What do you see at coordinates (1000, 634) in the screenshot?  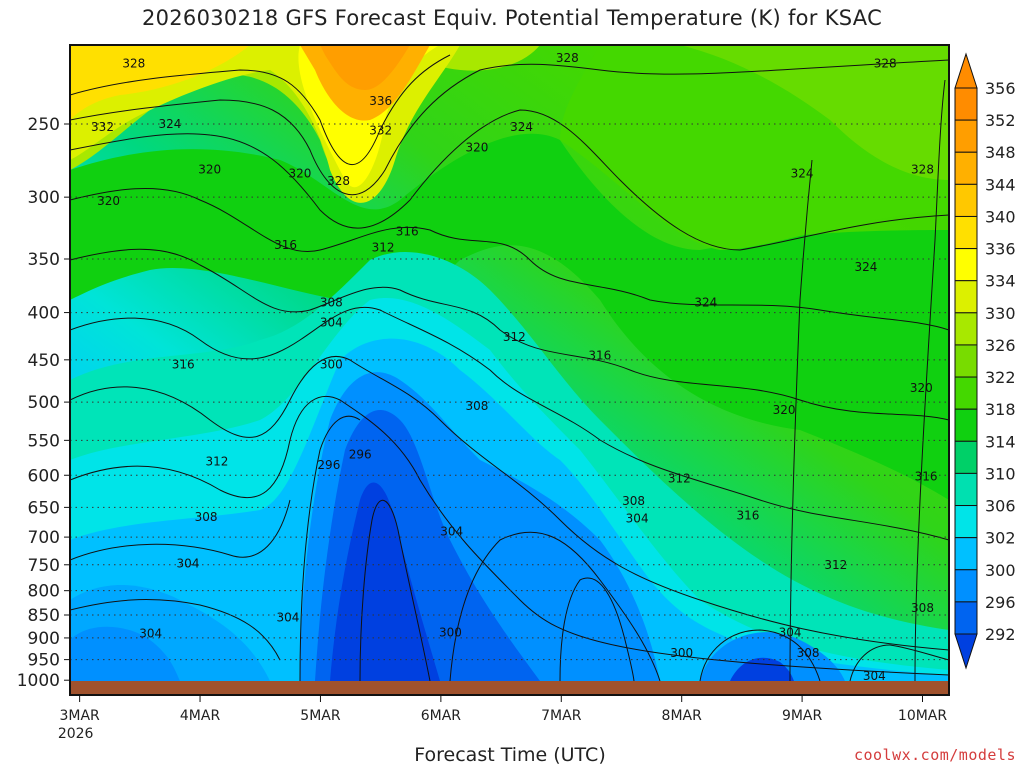 I see `colorbar-tick-label: 292` at bounding box center [1000, 634].